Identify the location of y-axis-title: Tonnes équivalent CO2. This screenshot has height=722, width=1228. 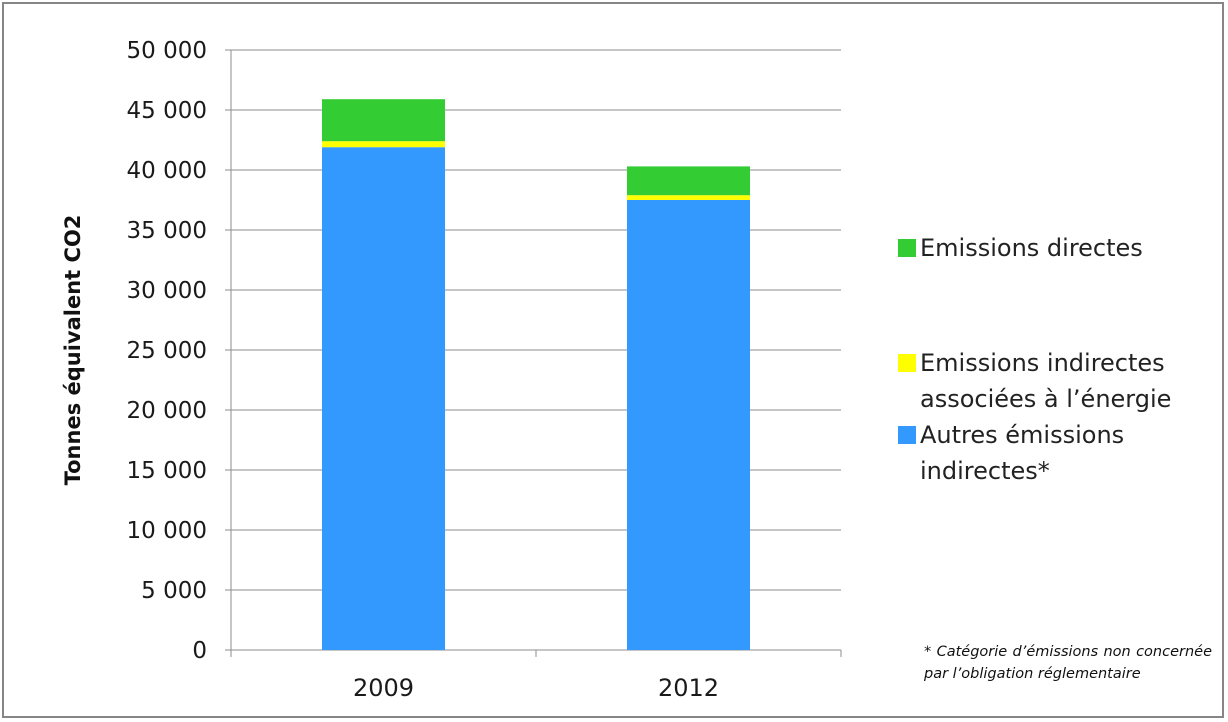
(73, 350).